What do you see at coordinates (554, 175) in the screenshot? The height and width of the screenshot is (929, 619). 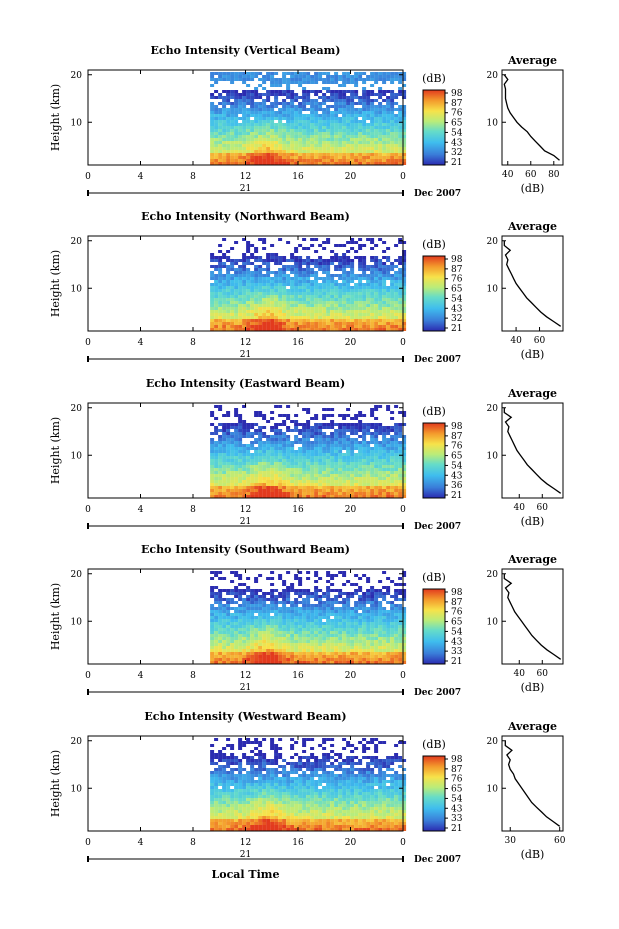 I see `average-x-tick-label: 80` at bounding box center [554, 175].